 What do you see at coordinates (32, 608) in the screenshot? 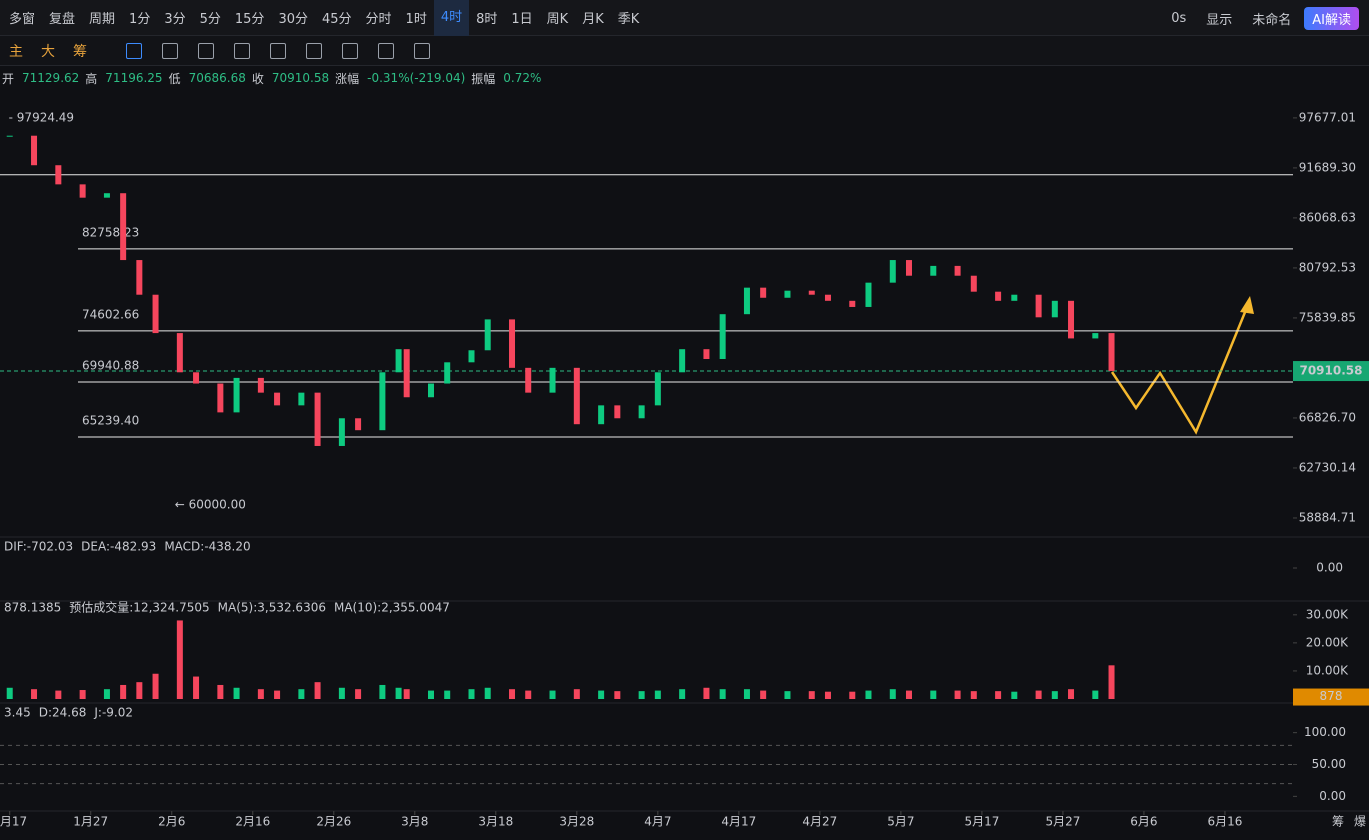
I see `indicator-label: 878.1385` at bounding box center [32, 608].